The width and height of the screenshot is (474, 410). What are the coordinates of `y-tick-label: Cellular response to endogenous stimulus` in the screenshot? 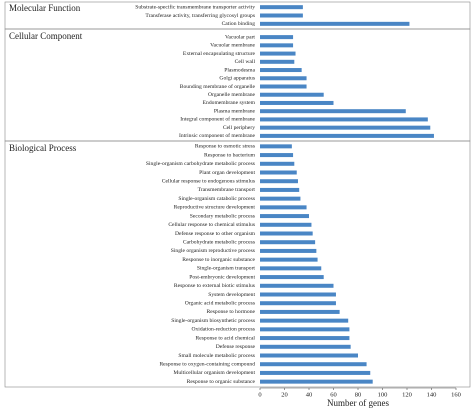 It's located at (208, 181).